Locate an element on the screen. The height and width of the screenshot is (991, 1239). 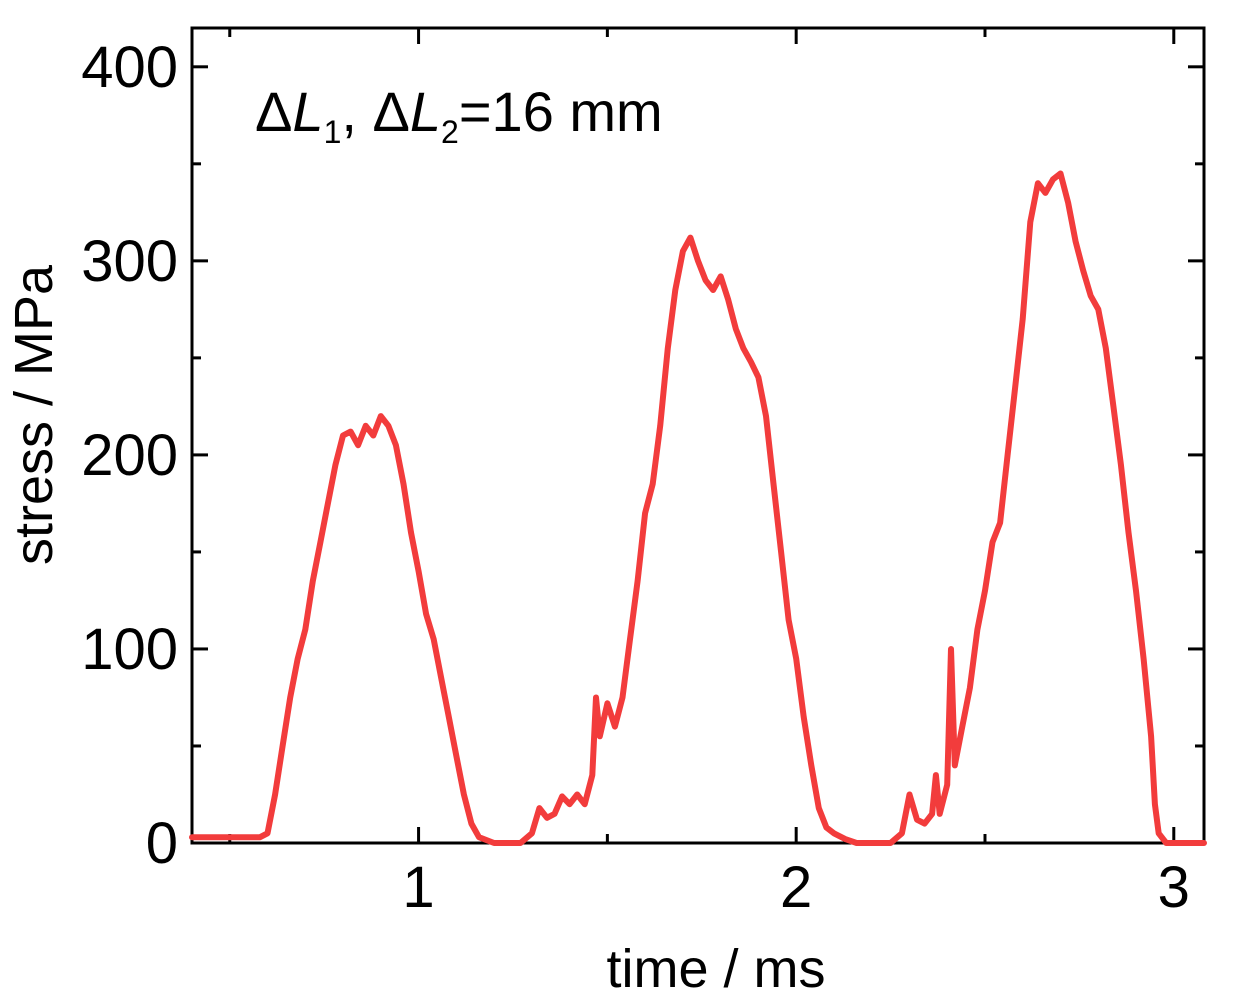
x-tick-label: 2 is located at coordinates (796, 887).